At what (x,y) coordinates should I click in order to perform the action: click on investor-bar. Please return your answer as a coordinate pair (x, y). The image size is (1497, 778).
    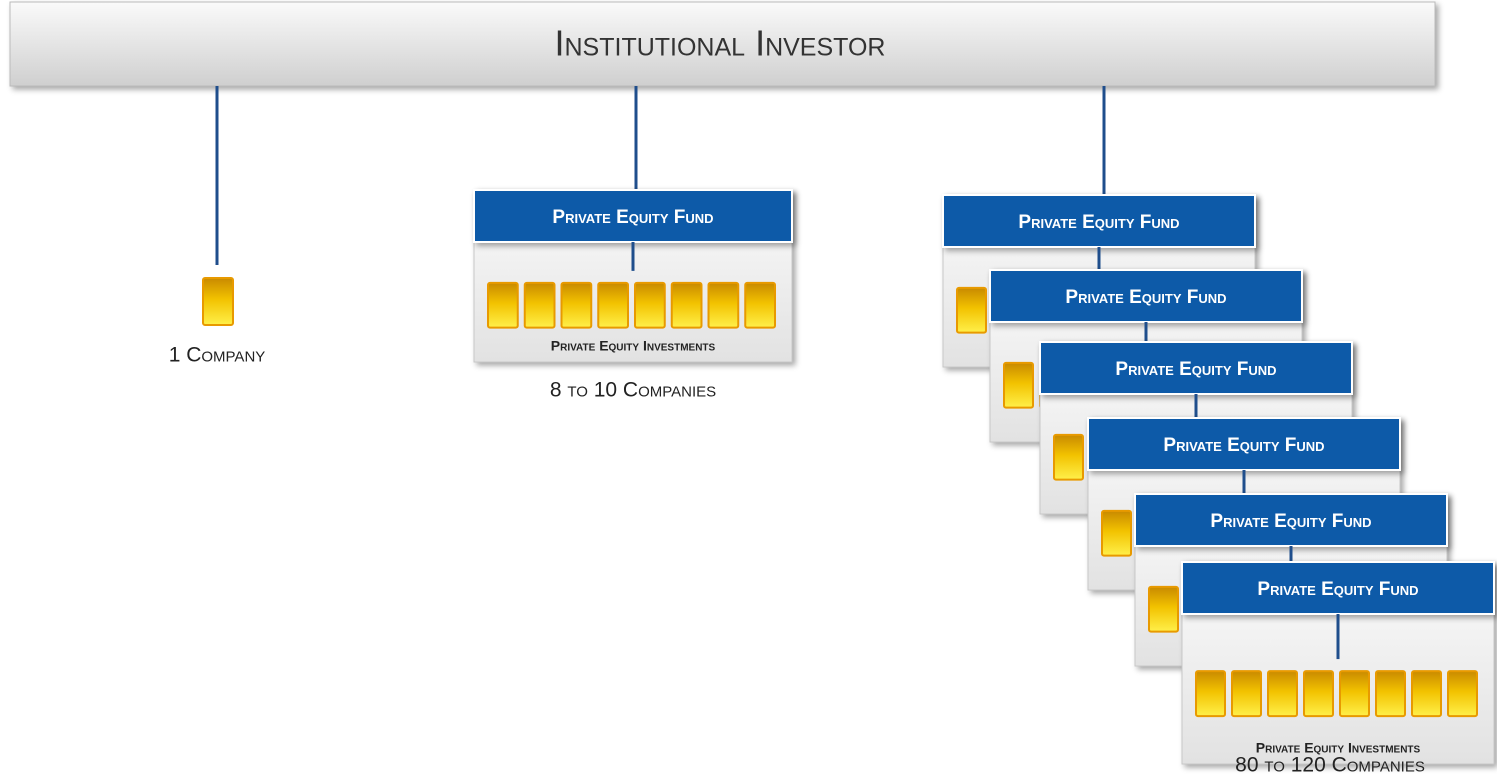
    Looking at the image, I should click on (722, 44).